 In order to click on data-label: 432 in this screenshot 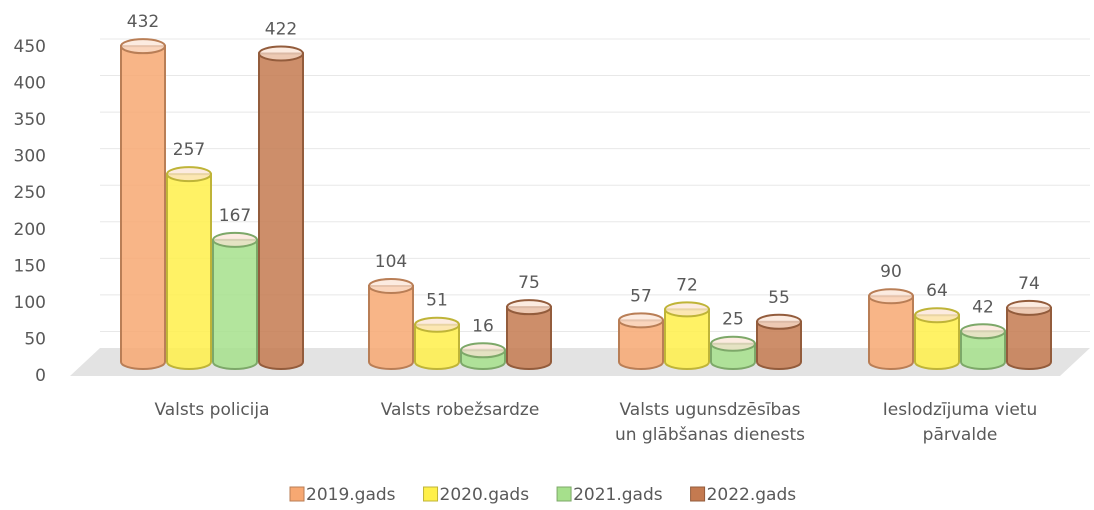, I will do `click(143, 22)`.